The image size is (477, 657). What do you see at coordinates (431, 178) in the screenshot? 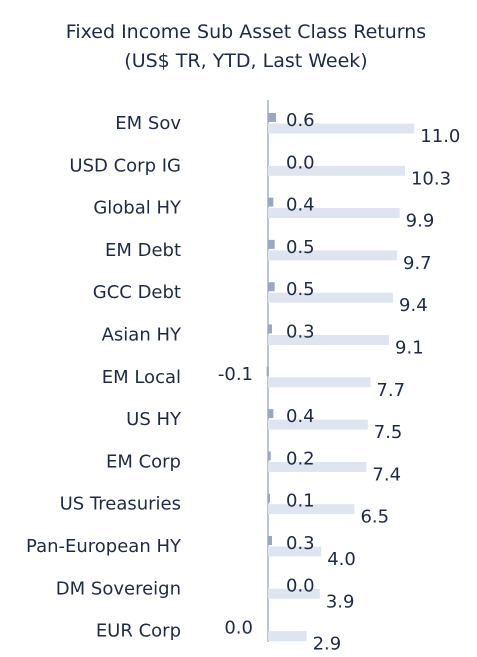
I see `ytd-value-label: 10.3` at bounding box center [431, 178].